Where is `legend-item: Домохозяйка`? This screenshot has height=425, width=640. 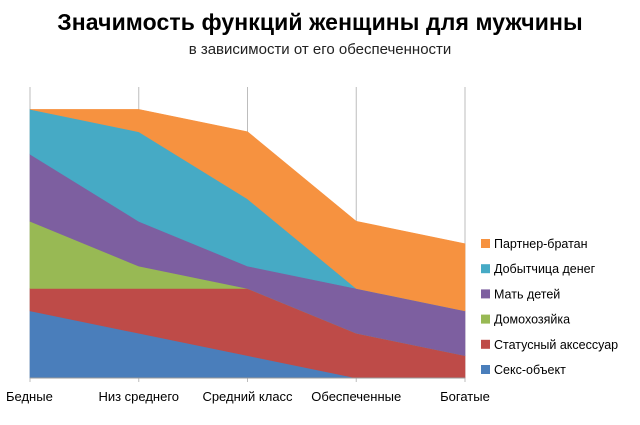 legend-item: Домохозяйка is located at coordinates (525, 320).